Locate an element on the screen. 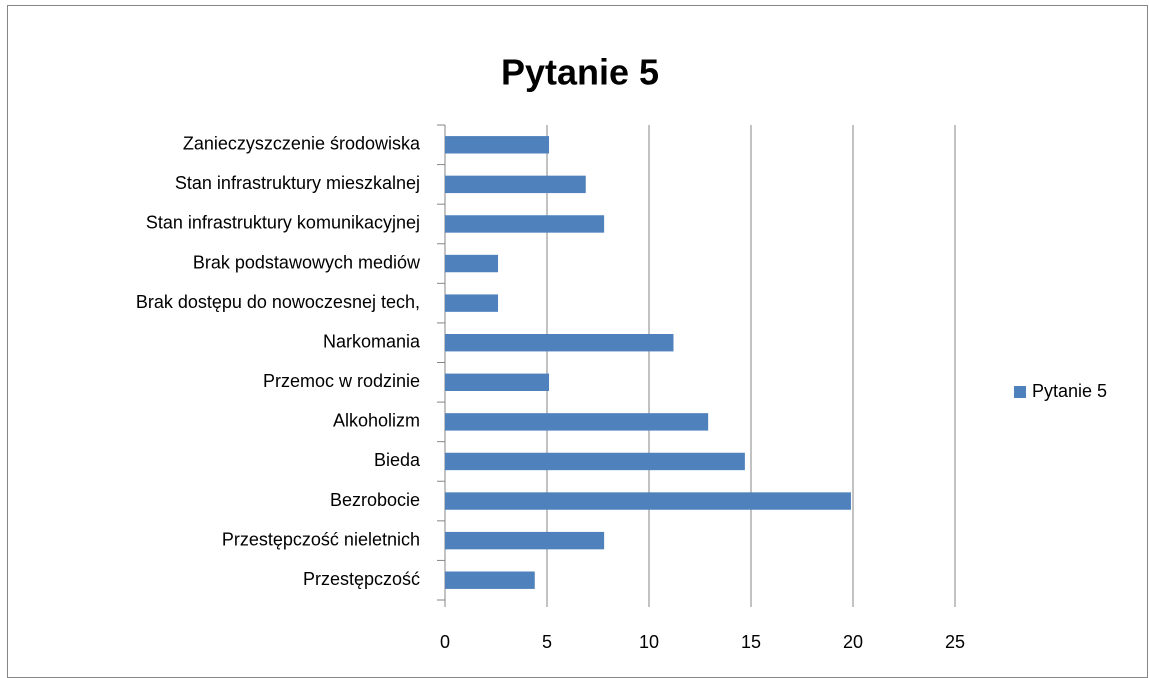 The height and width of the screenshot is (678, 1149). x-tick-label: 0 is located at coordinates (445, 642).